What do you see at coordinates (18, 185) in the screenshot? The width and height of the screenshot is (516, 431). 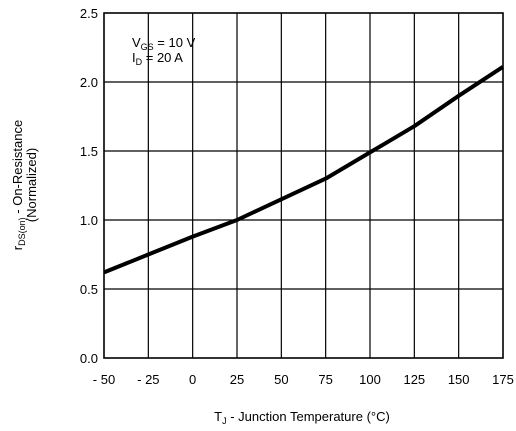 I see `svg-text: rDS(on) - On-Resistance` at bounding box center [18, 185].